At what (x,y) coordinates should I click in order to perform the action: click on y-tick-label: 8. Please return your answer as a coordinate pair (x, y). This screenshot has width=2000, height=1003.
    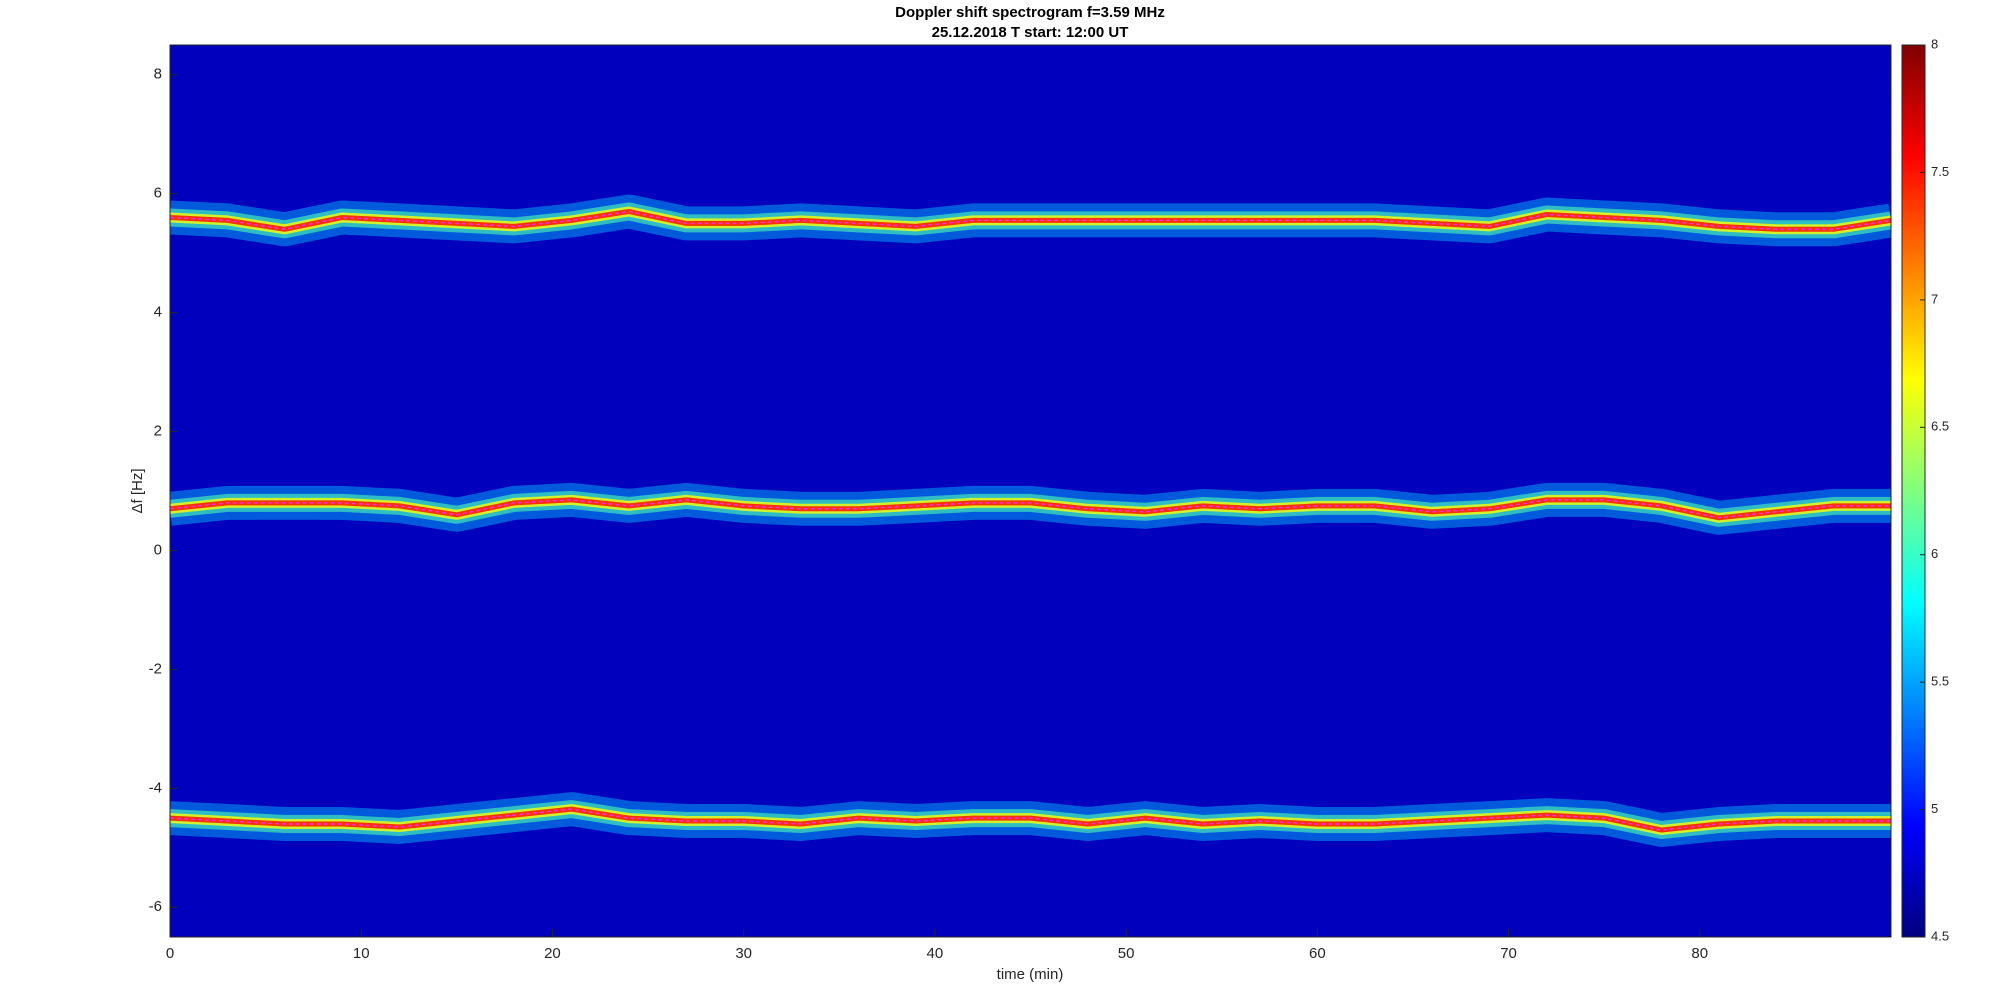
    Looking at the image, I should click on (158, 74).